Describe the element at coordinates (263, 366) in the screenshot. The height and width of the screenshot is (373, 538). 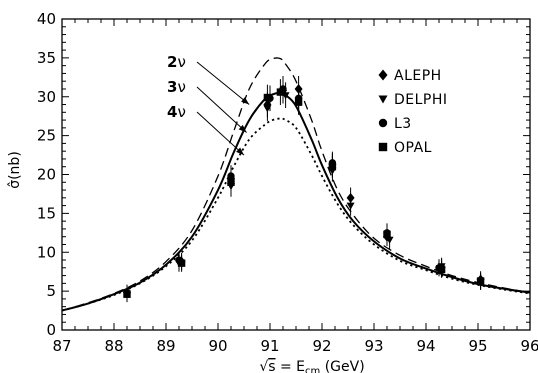
I see `x-axis-root: √` at that location.